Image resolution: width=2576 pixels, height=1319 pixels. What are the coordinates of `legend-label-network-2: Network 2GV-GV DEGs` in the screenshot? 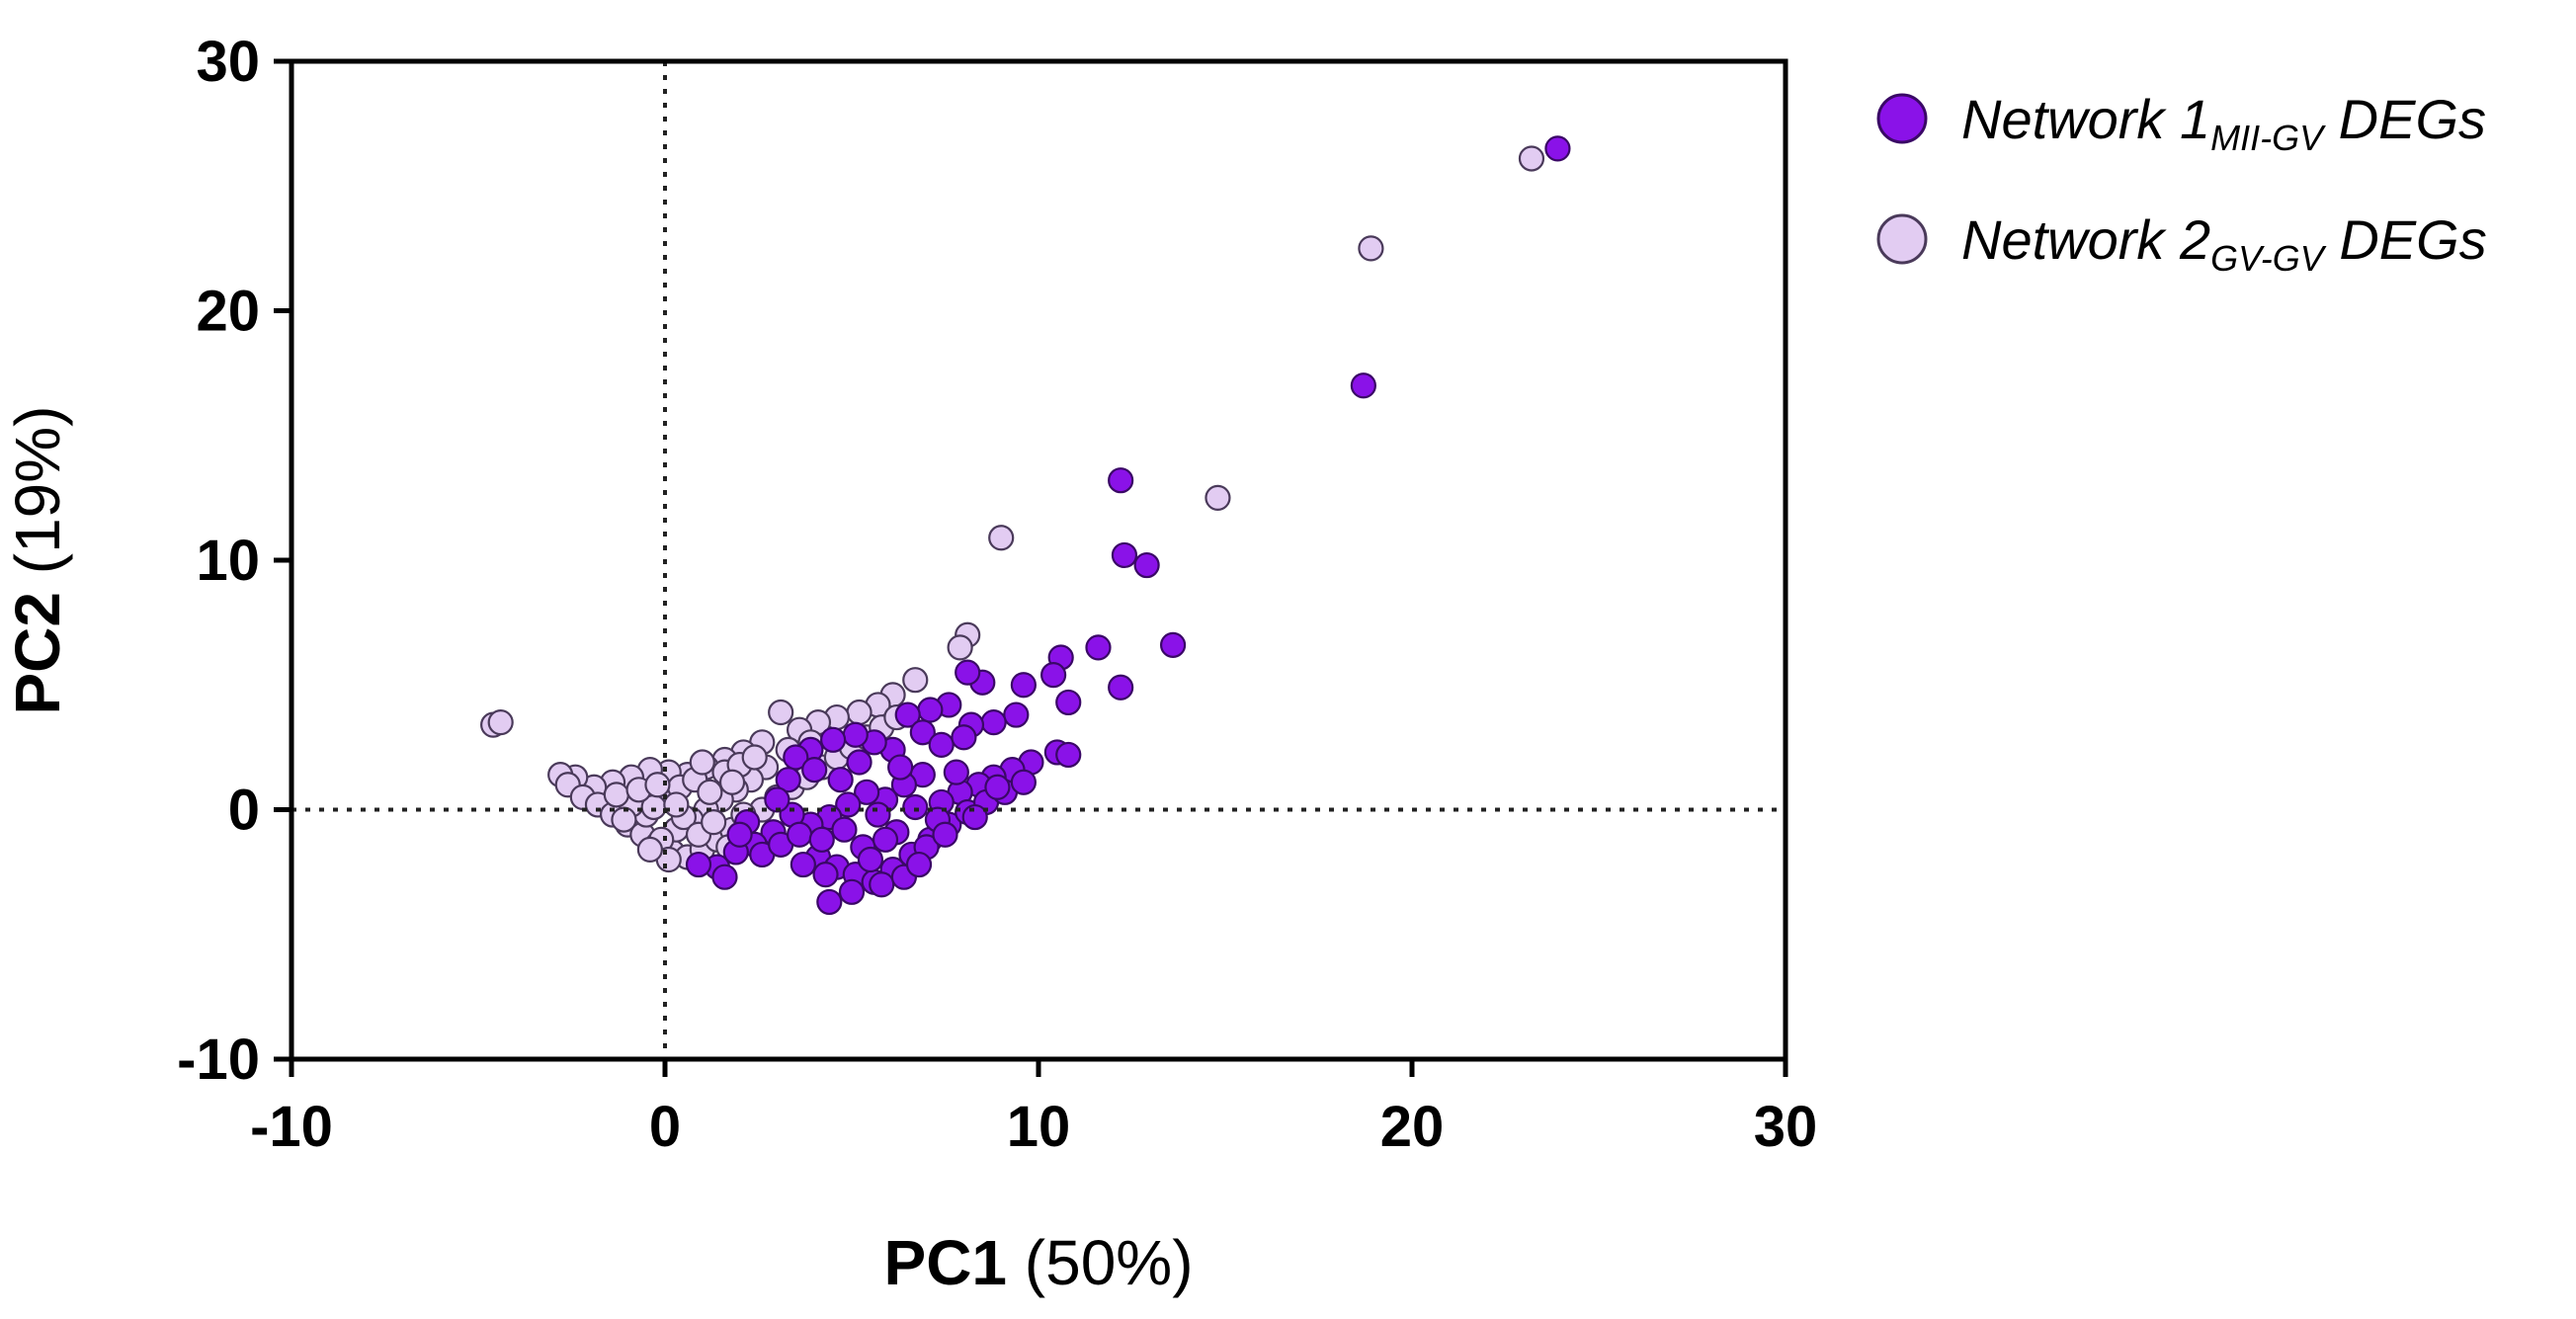 It's located at (2224, 243).